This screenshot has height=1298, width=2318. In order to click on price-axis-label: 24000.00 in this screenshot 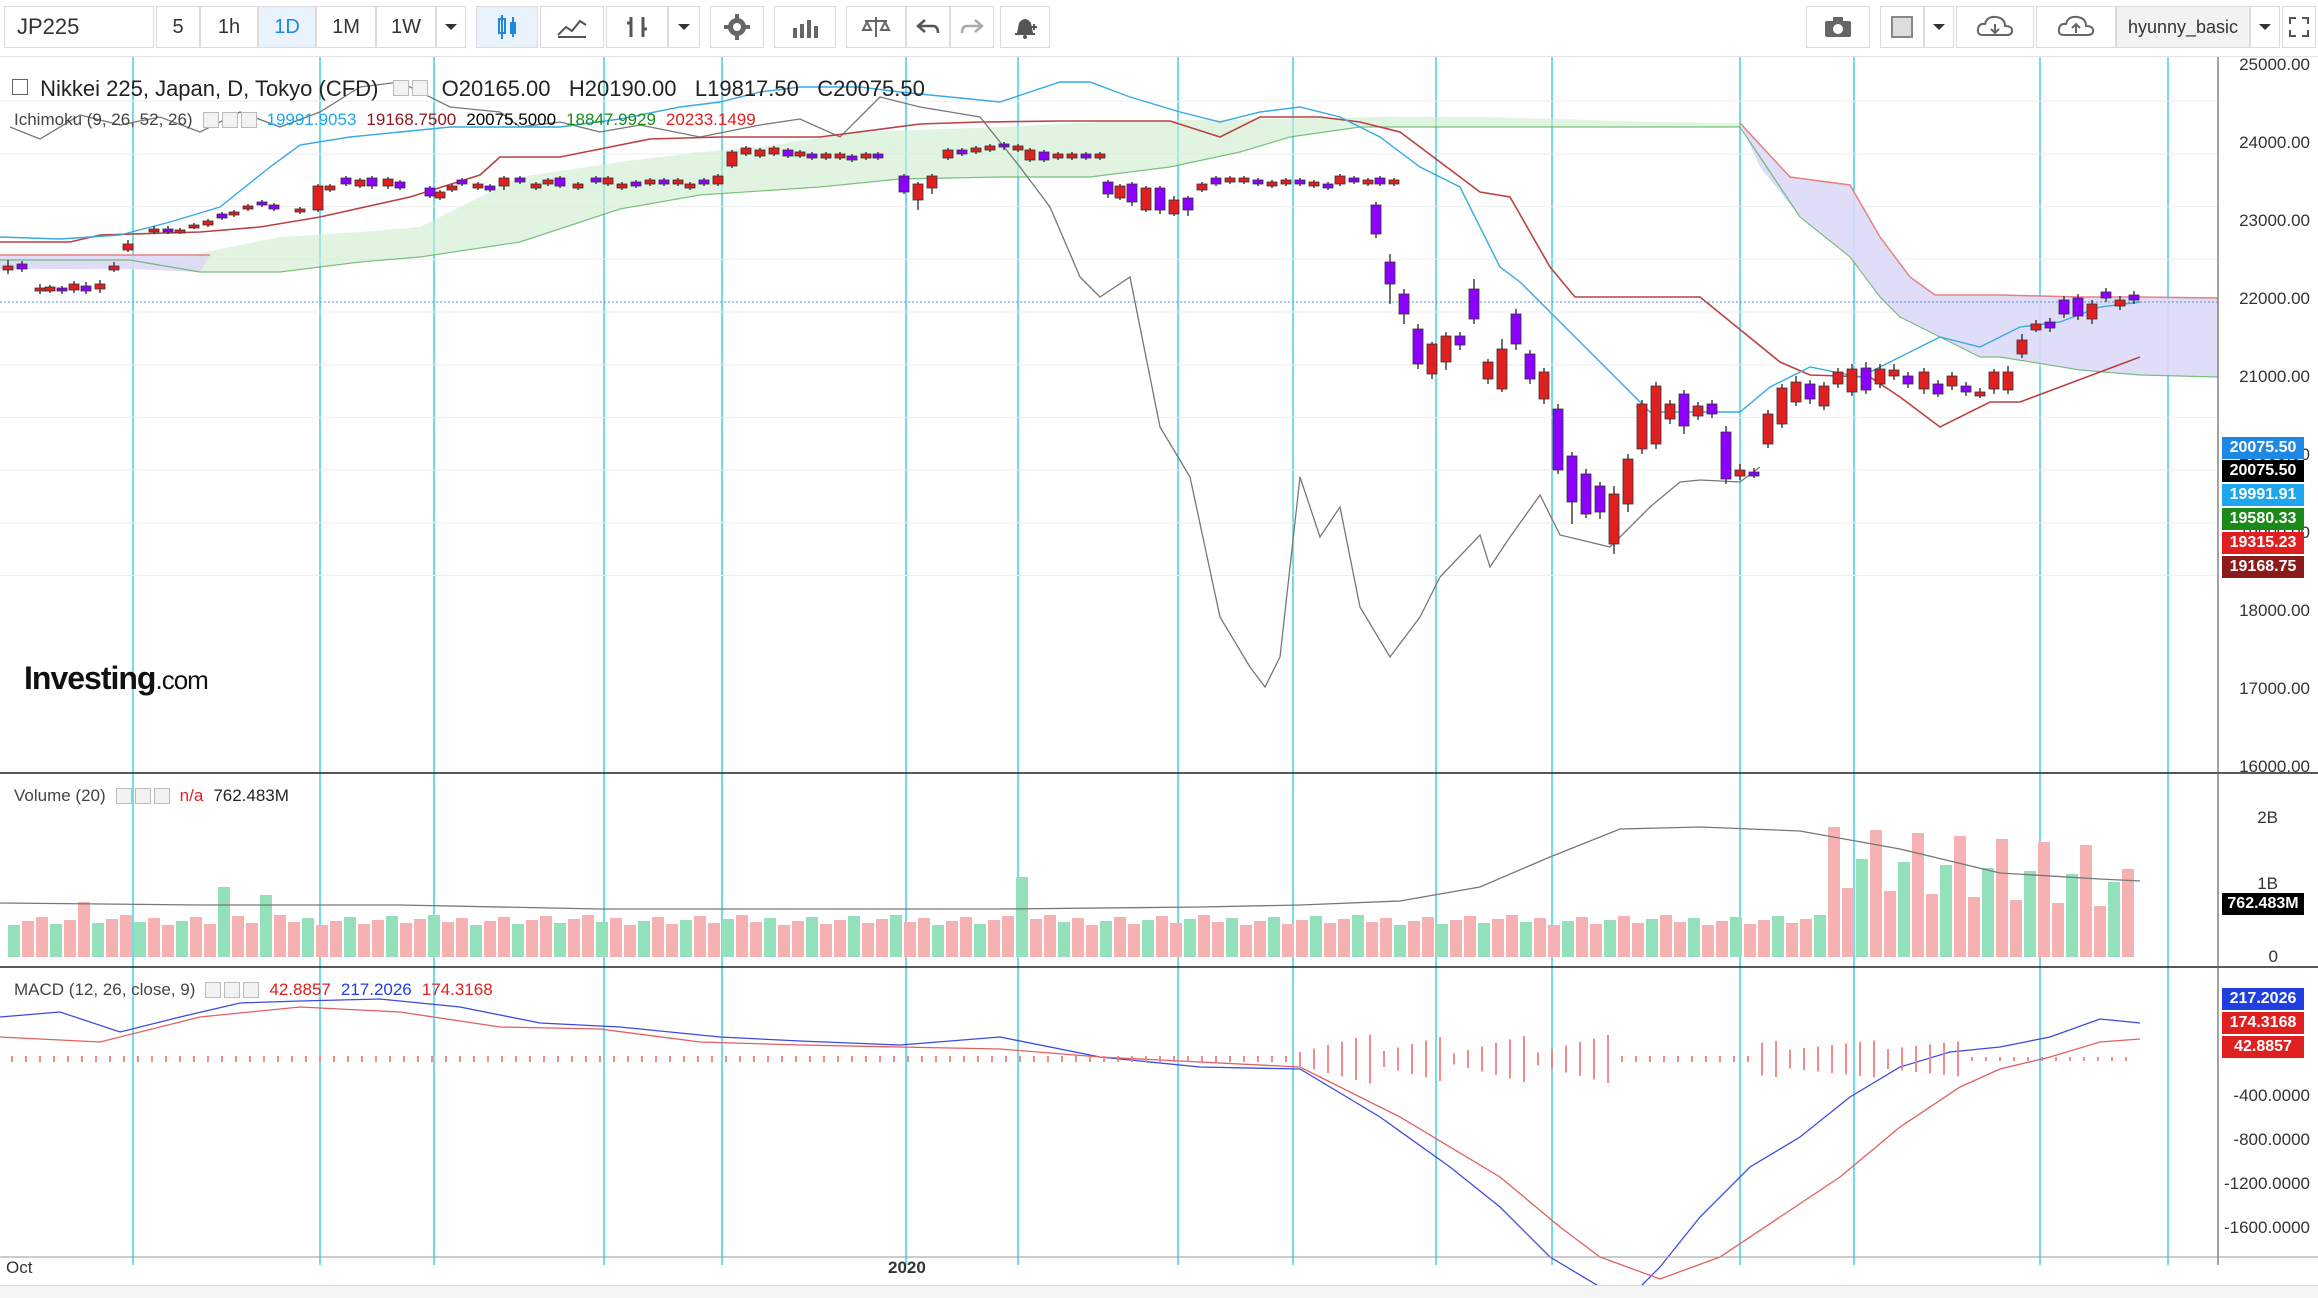, I will do `click(2274, 142)`.